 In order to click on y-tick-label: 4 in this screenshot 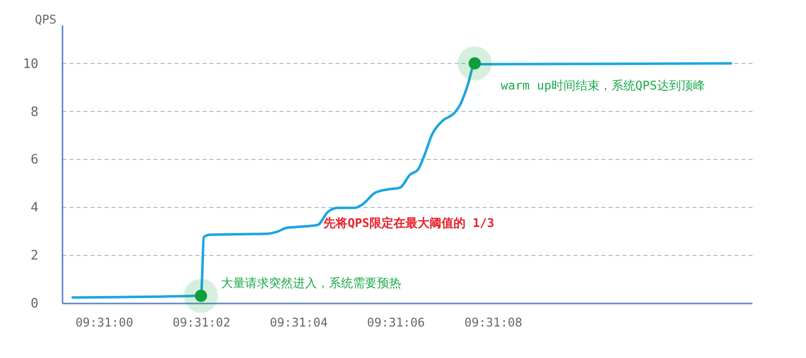, I will do `click(34, 208)`.